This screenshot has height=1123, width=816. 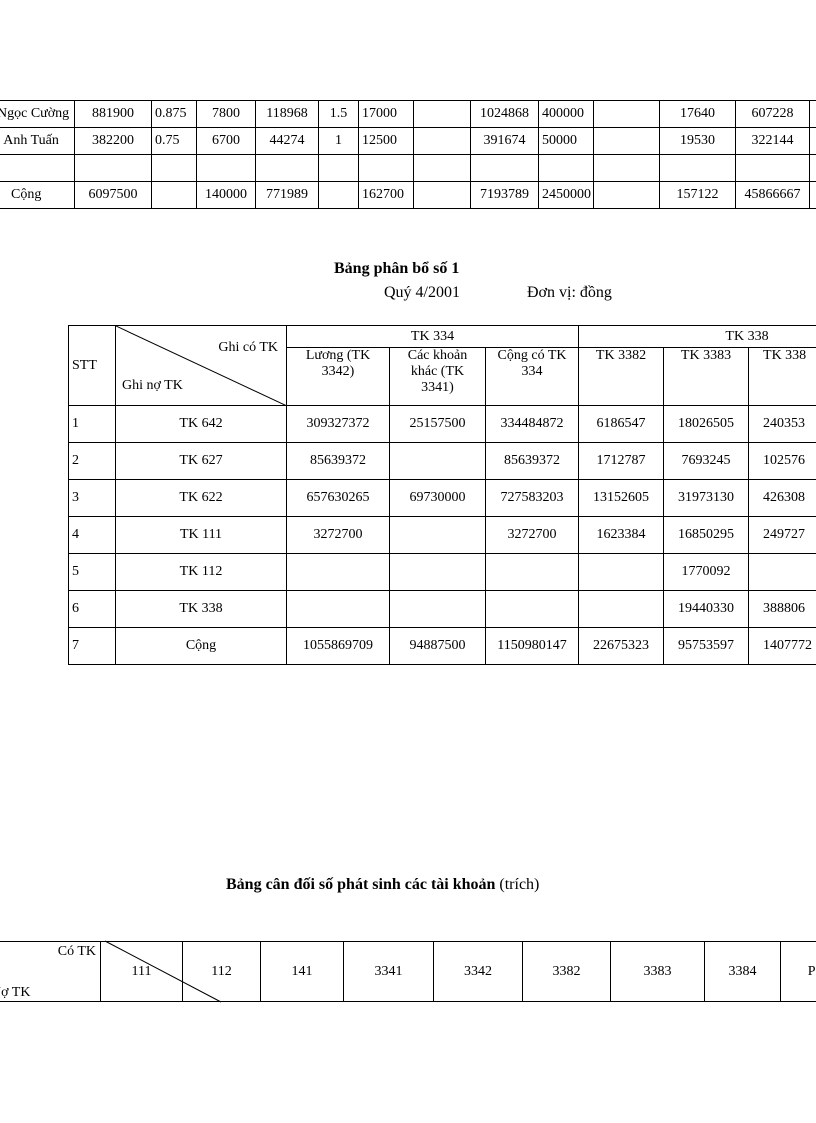 I want to click on amount-cell: 1407772, so click(x=782, y=646).